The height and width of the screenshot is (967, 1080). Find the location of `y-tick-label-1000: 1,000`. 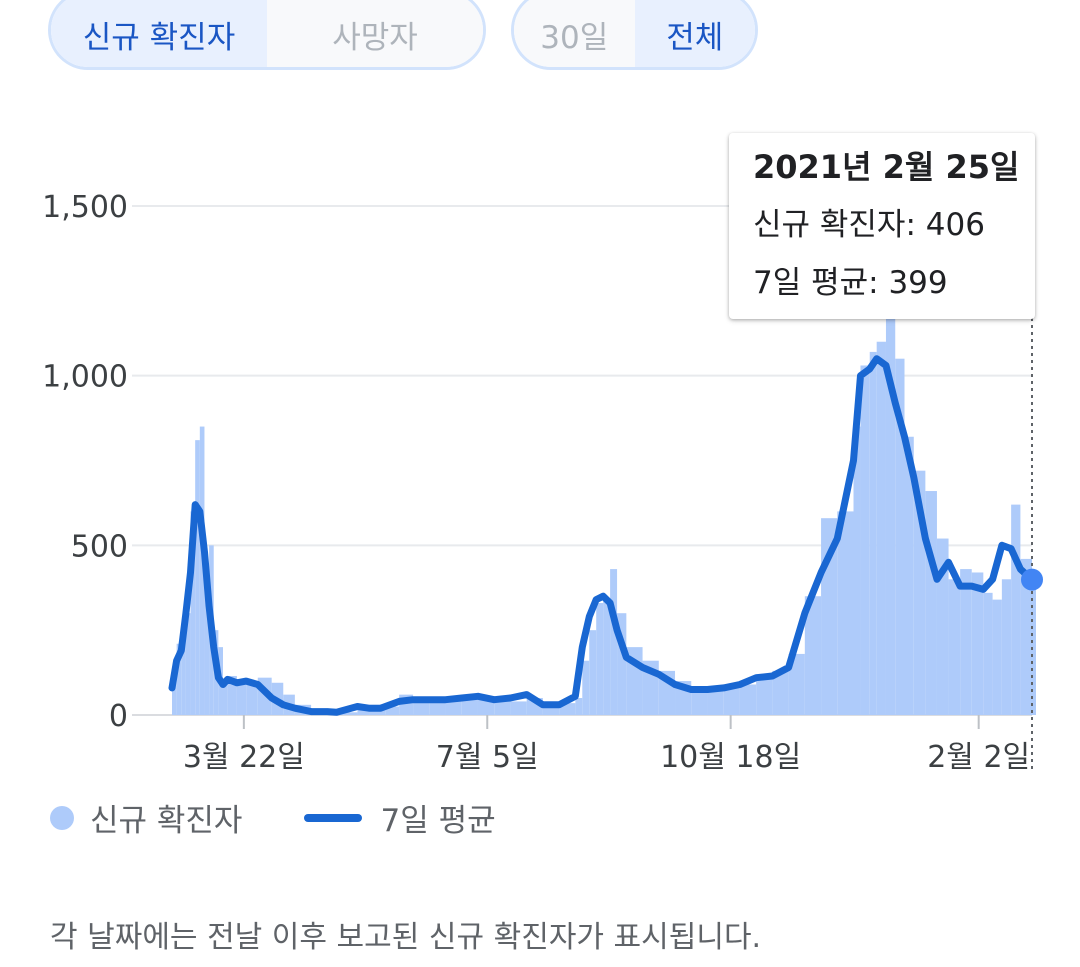

y-tick-label-1000: 1,000 is located at coordinates (85, 377).